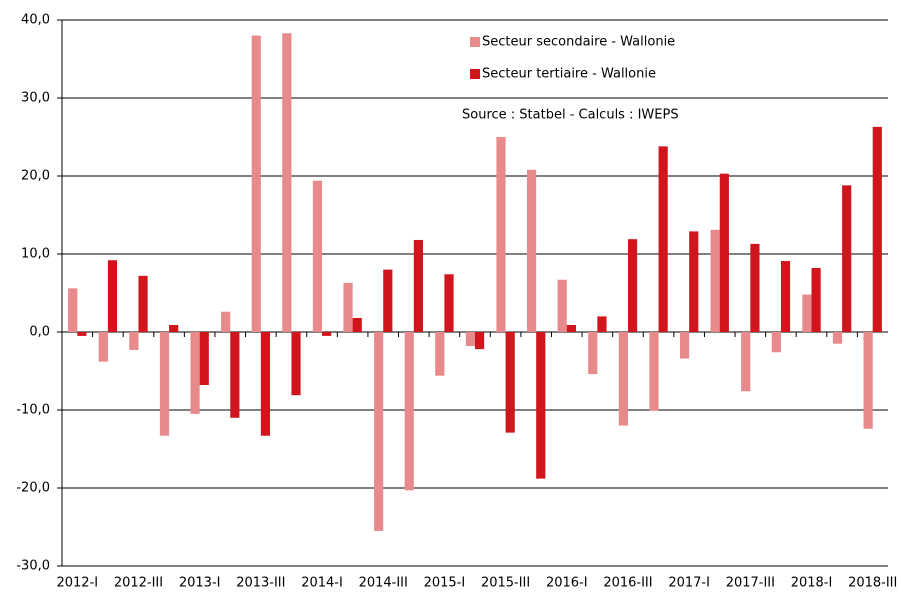 The width and height of the screenshot is (903, 598). What do you see at coordinates (689, 583) in the screenshot?
I see `x-tick-label: 2017-I` at bounding box center [689, 583].